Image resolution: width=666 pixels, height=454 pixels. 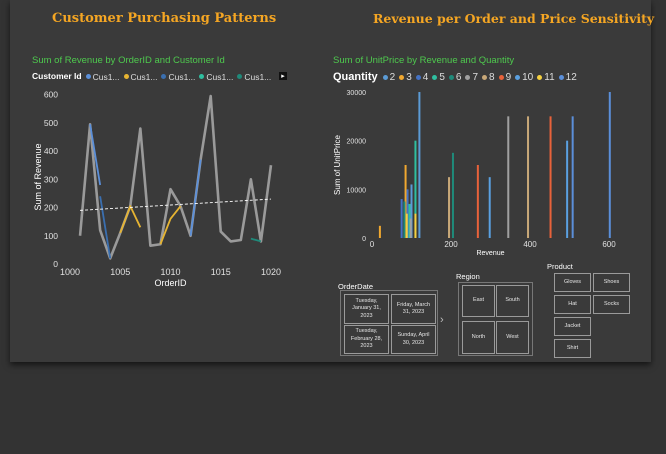 I want to click on orderdate-tile: Sunday, April 30, 2023, so click(x=413, y=339).